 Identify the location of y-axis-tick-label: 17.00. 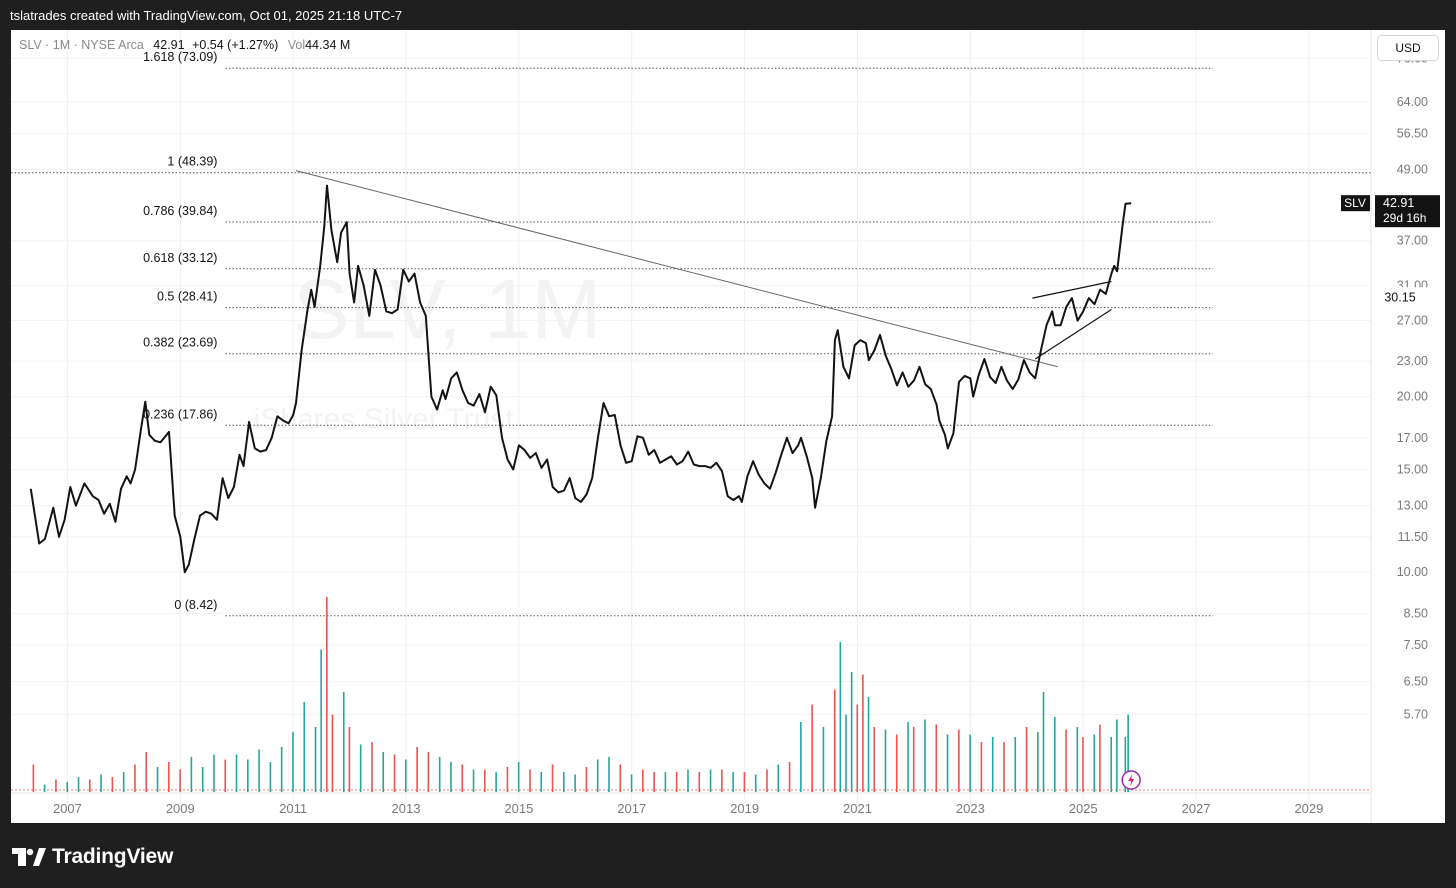
(1412, 438).